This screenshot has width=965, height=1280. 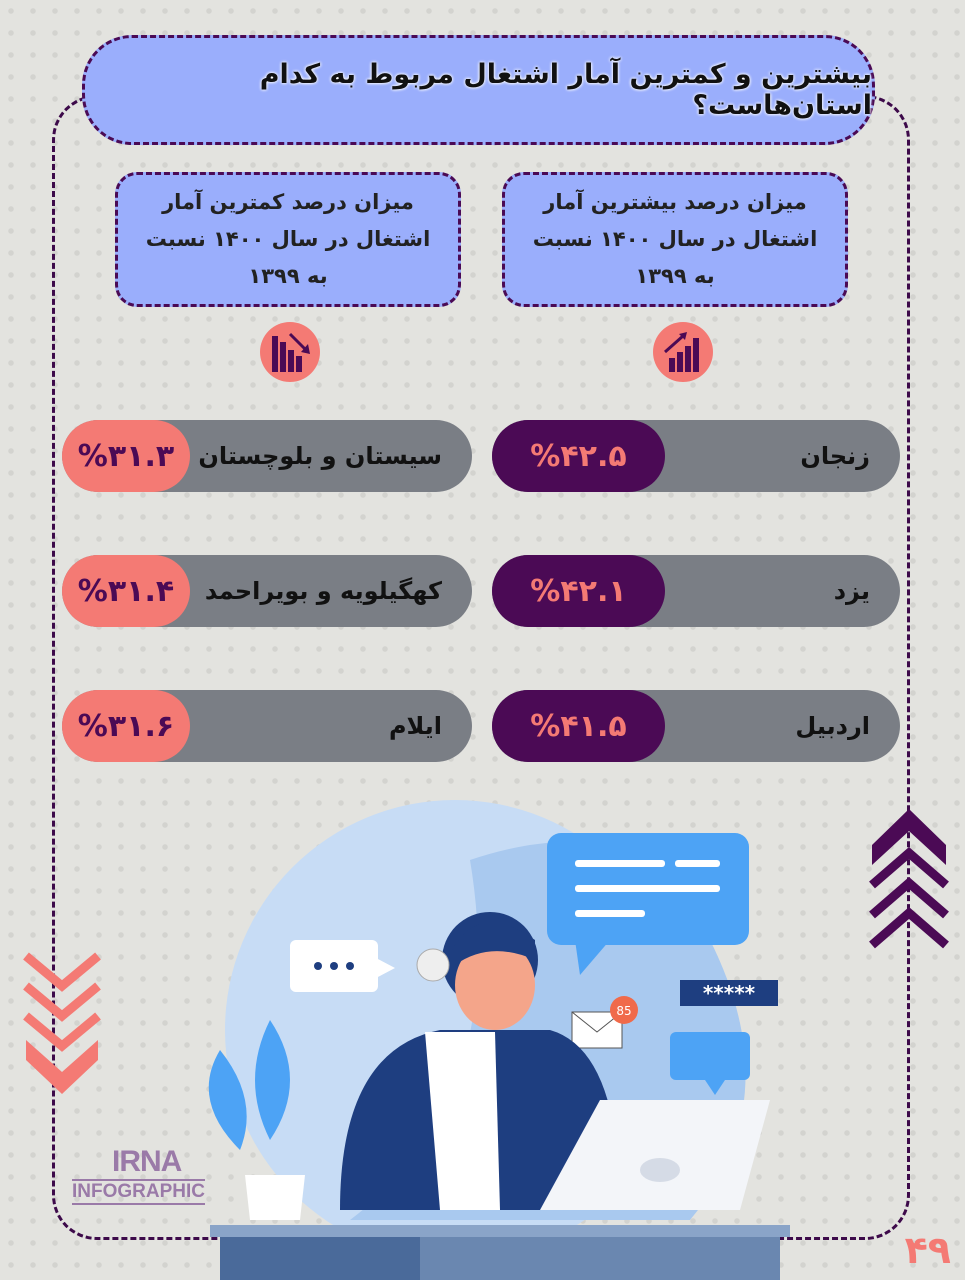 I want to click on value-pill: %۴۲.۵, so click(x=578, y=456).